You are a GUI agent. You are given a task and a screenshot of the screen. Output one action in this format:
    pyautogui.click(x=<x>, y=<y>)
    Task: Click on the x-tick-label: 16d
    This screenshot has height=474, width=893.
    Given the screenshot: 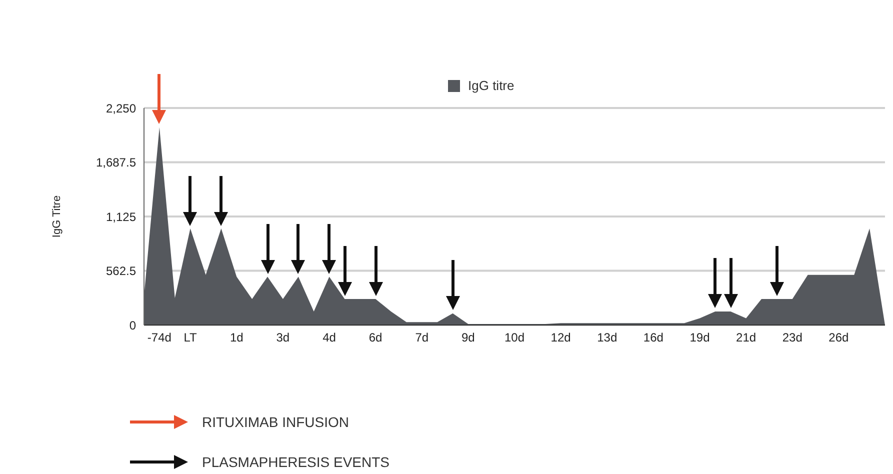 What is the action you would take?
    pyautogui.click(x=653, y=337)
    